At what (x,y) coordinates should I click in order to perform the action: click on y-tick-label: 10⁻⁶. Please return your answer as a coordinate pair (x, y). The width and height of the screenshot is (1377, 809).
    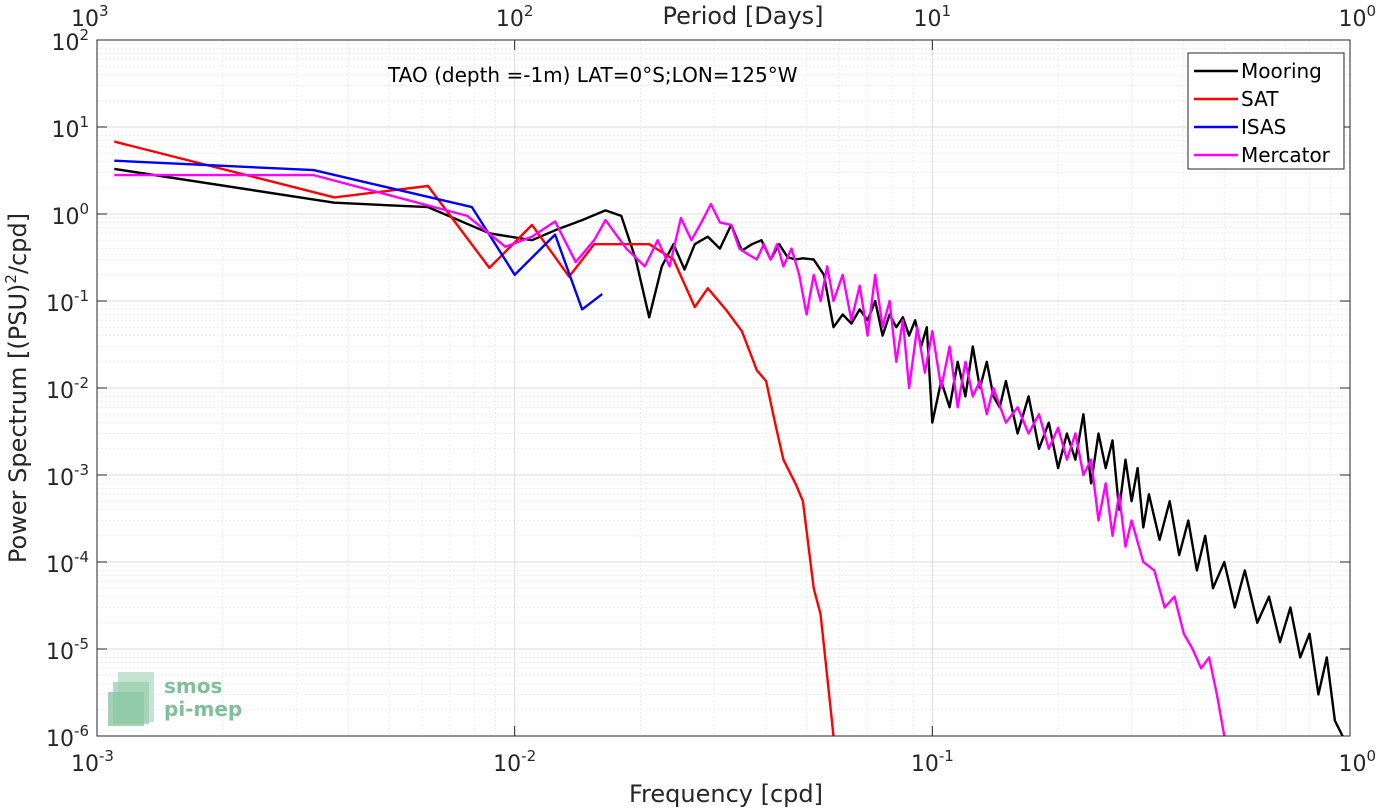
    Looking at the image, I should click on (67, 737).